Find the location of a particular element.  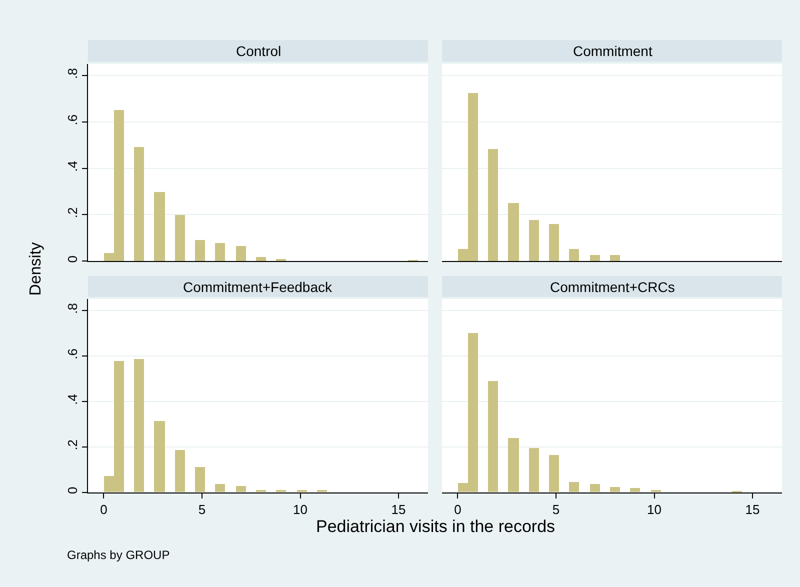

chart-title: Commitment+Feedback is located at coordinates (258, 287).